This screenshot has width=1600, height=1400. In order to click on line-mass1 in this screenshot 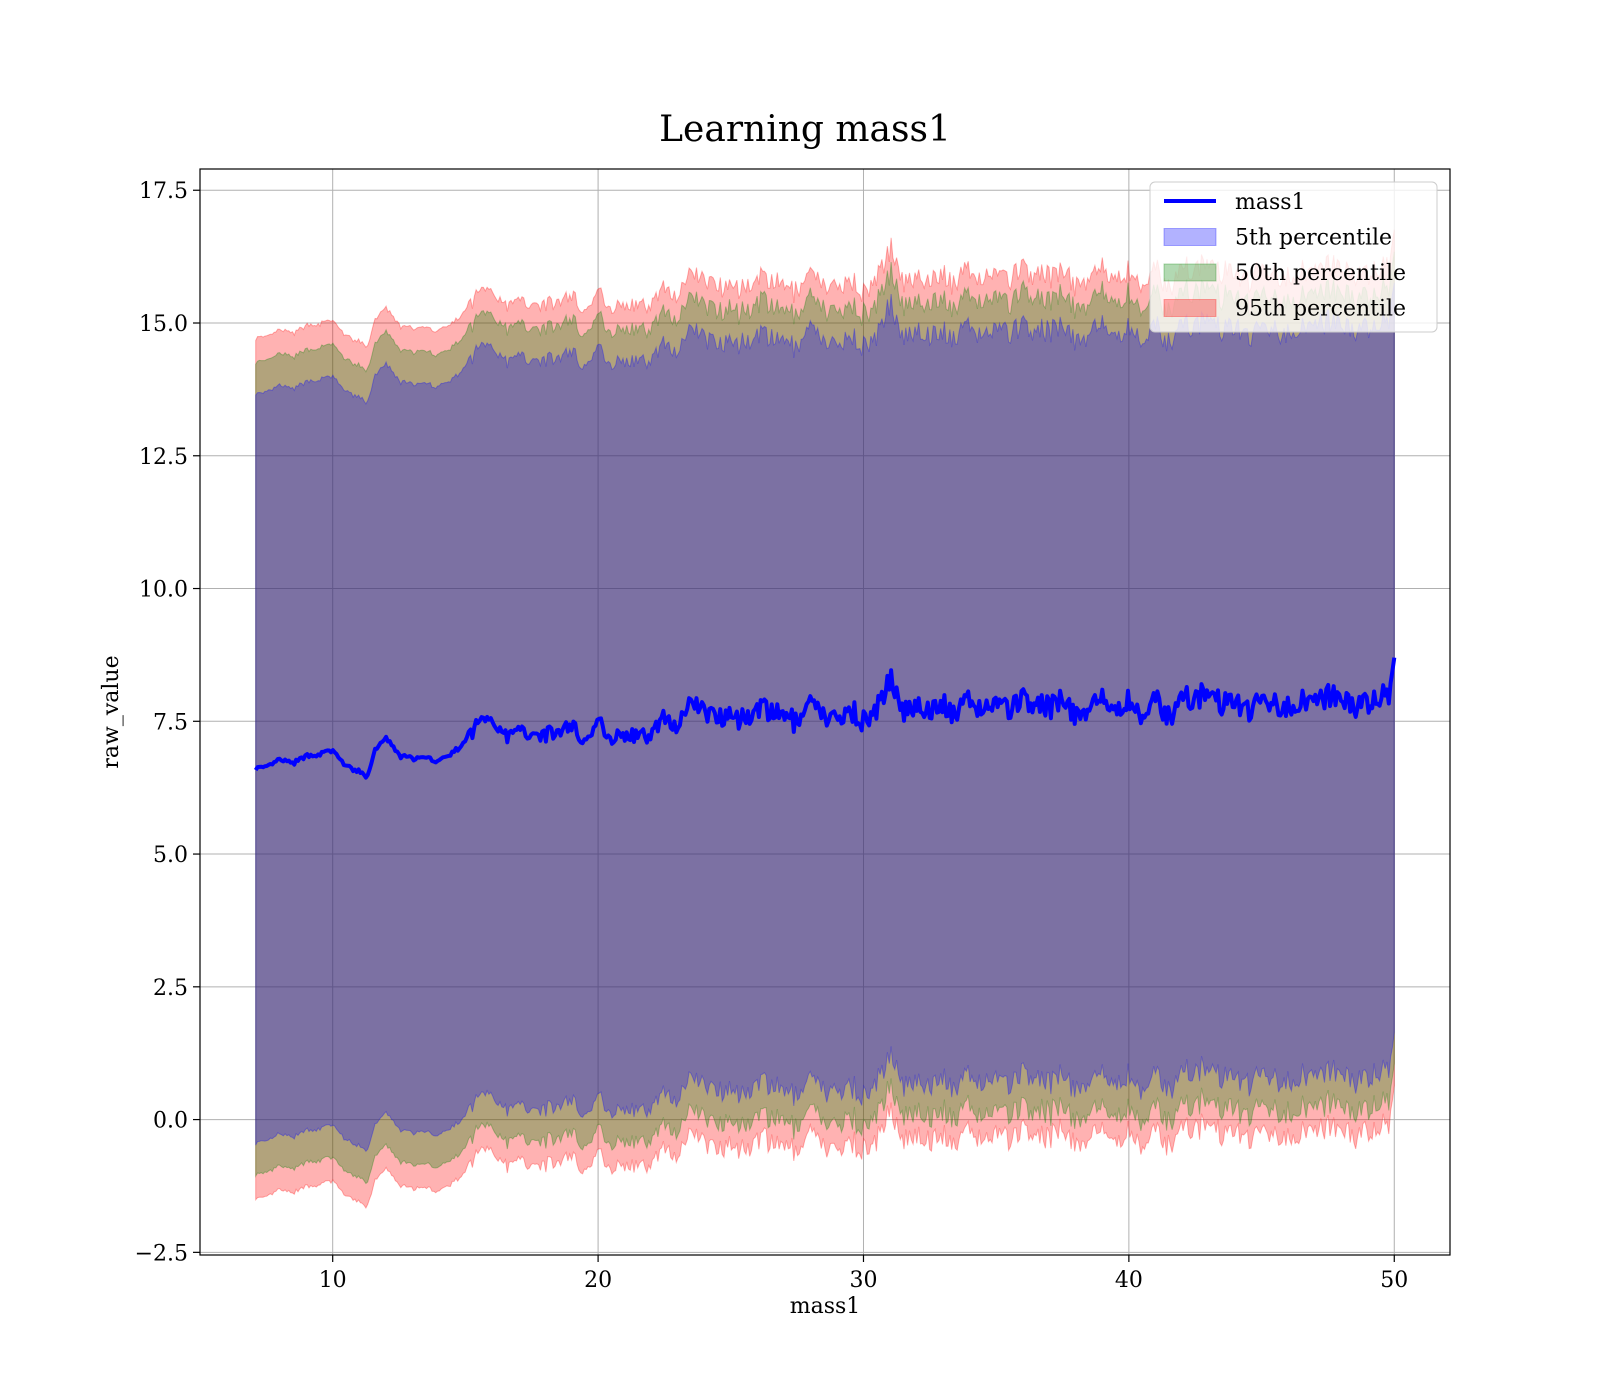, I will do `click(825, 718)`.